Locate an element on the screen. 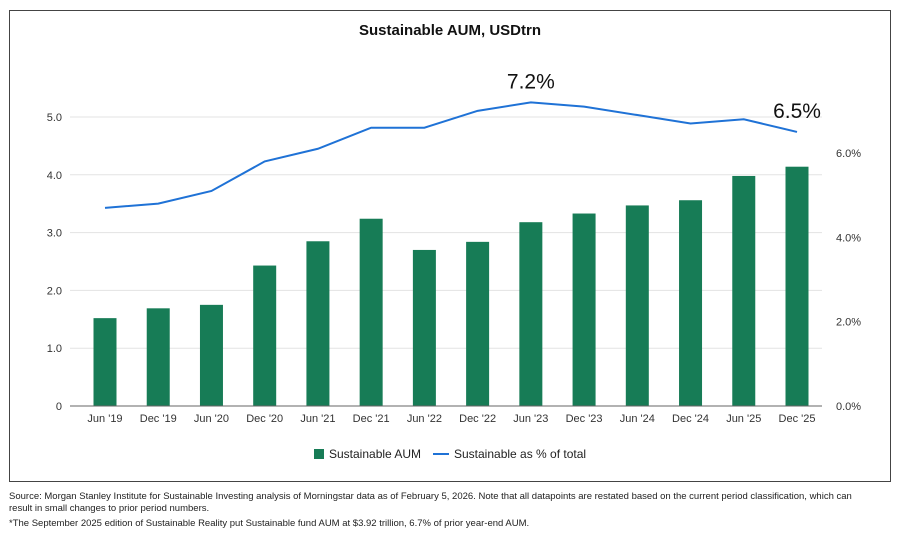 The image size is (900, 540). x-tick-label: Dec '19 is located at coordinates (158, 419).